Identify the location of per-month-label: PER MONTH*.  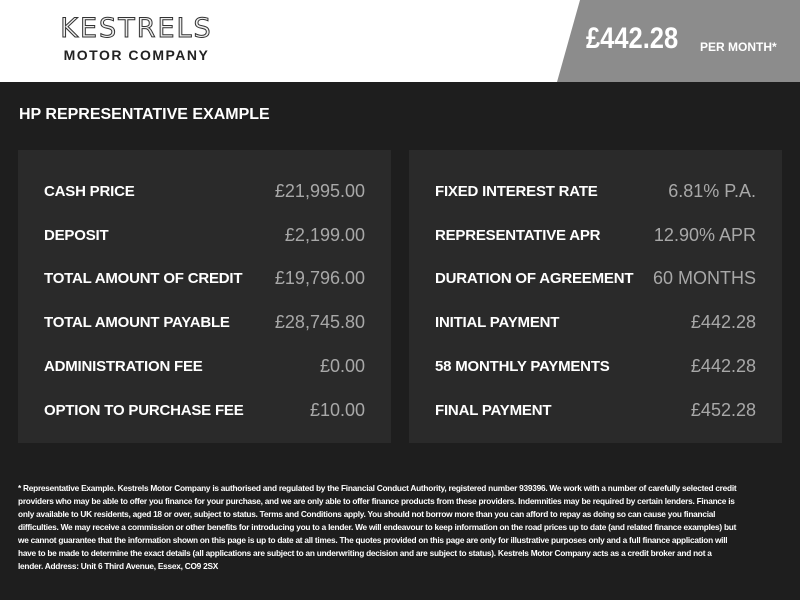
(738, 47).